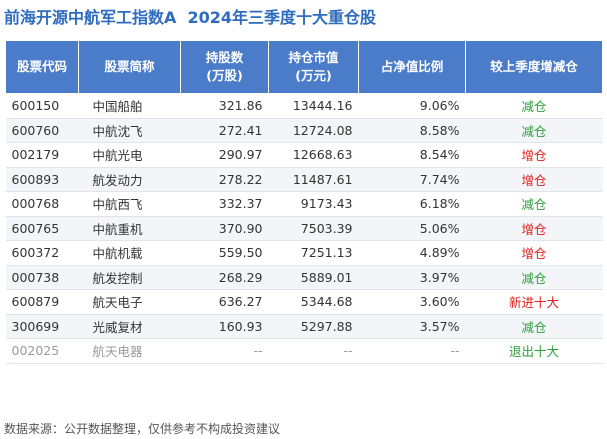  Describe the element at coordinates (313, 130) in the screenshot. I see `table-cell: 12724.08` at that location.